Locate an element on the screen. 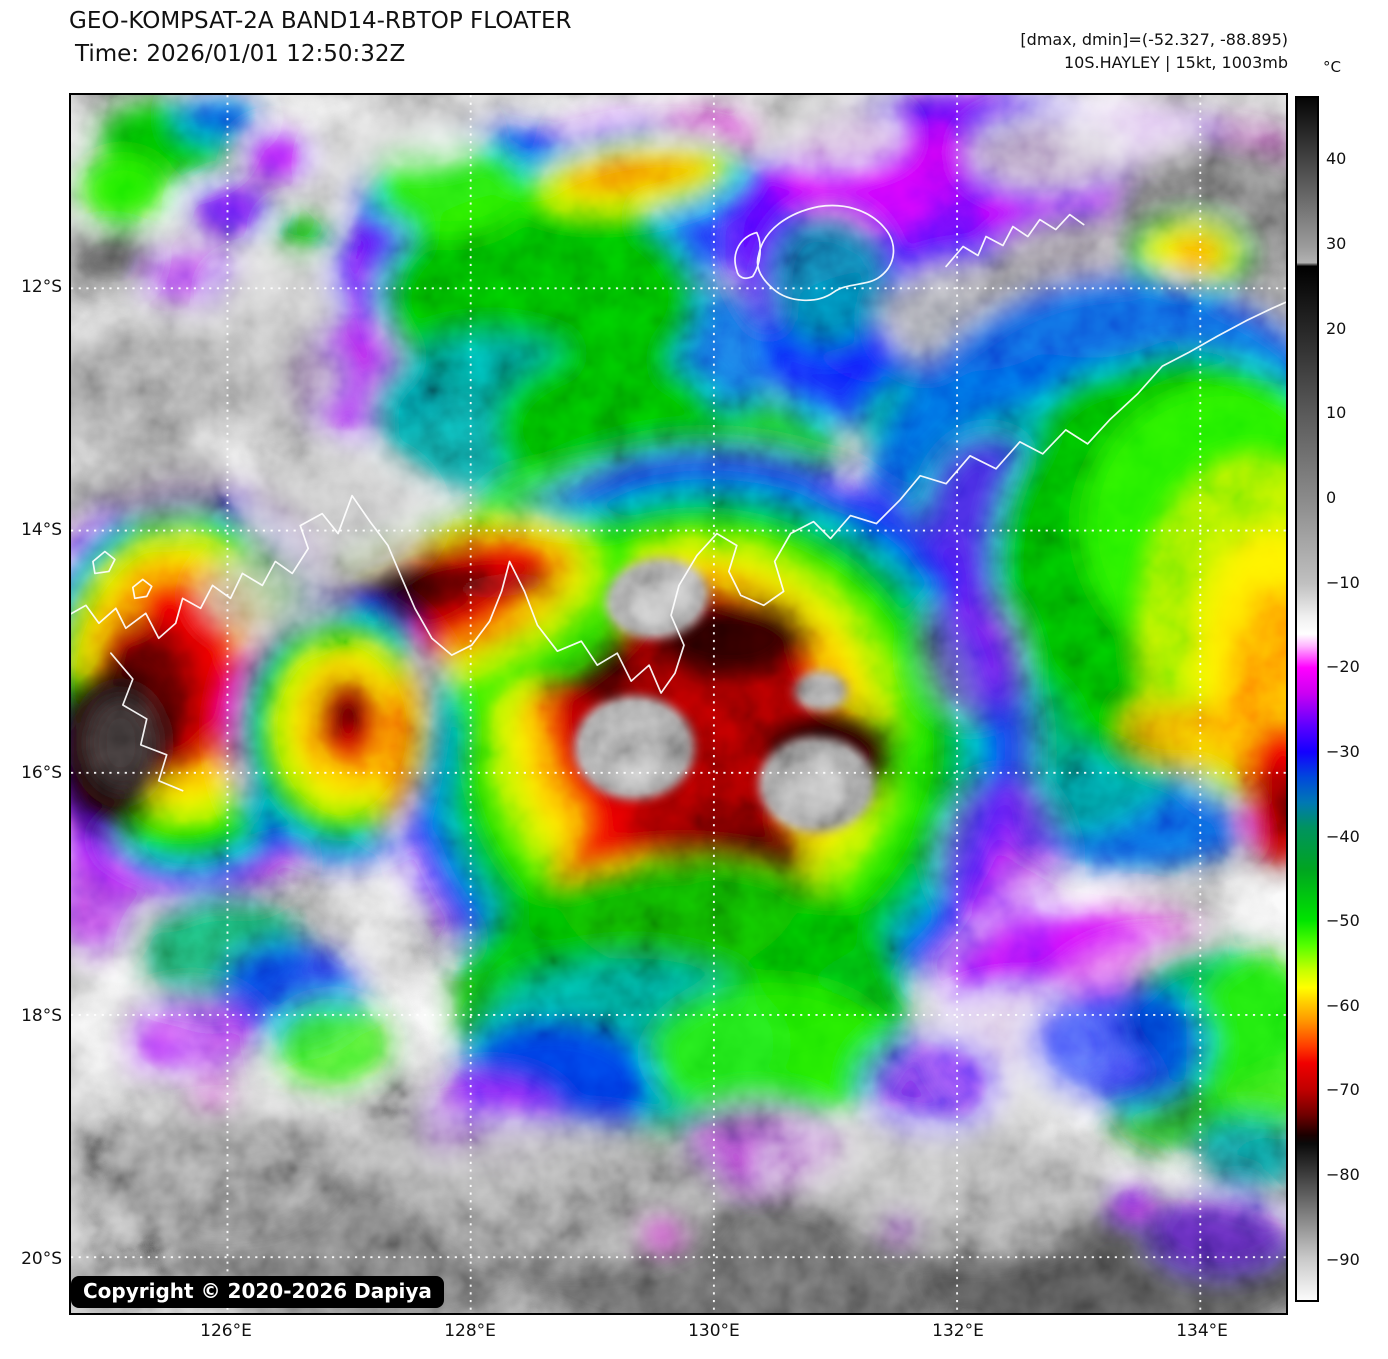 The width and height of the screenshot is (1388, 1359). lon-tick-label: 126°E is located at coordinates (226, 1331).